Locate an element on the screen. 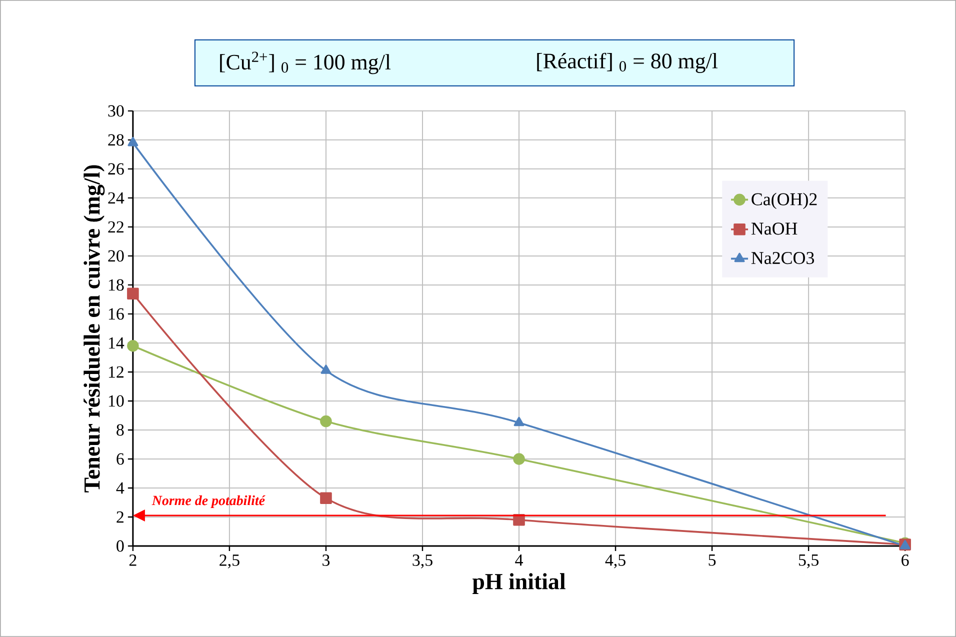  y-tick-label: 20 is located at coordinates (116, 256).